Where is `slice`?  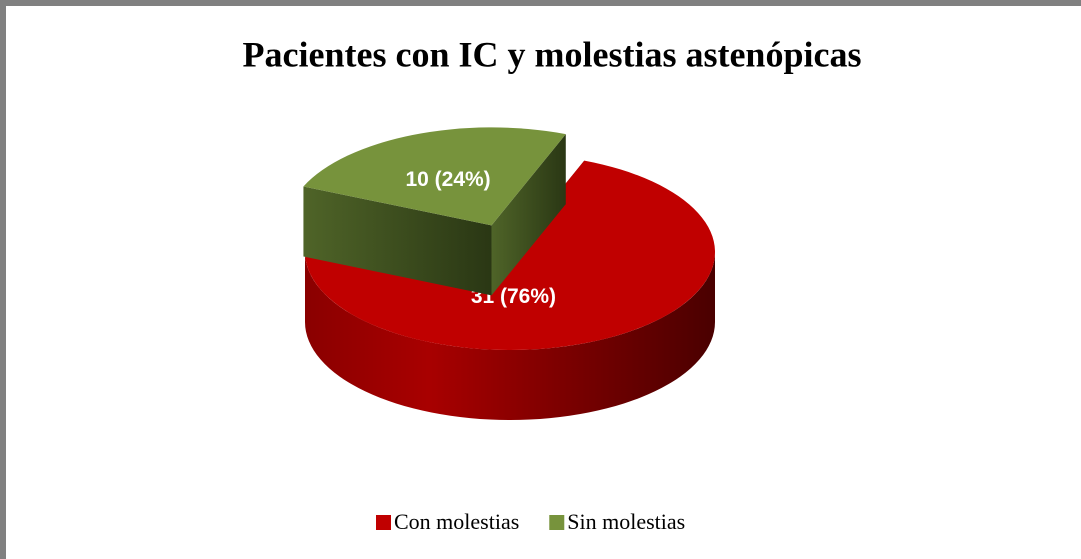
slice is located at coordinates (434, 176).